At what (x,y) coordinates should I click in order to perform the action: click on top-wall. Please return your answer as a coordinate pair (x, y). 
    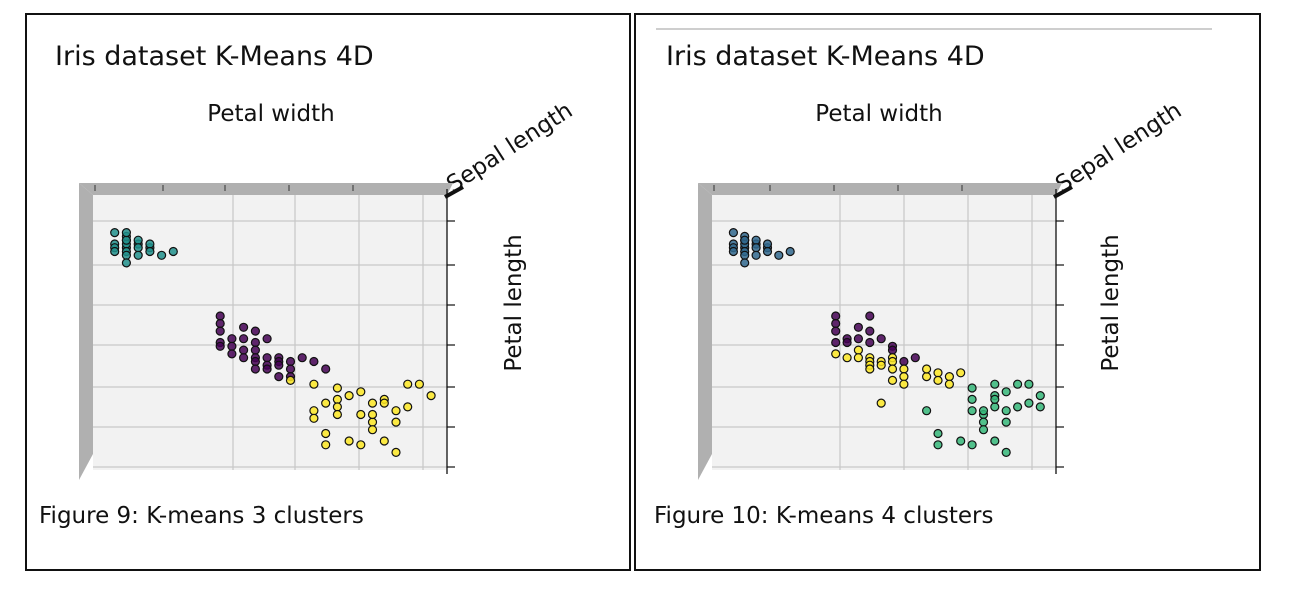
    Looking at the image, I should click on (266, 189).